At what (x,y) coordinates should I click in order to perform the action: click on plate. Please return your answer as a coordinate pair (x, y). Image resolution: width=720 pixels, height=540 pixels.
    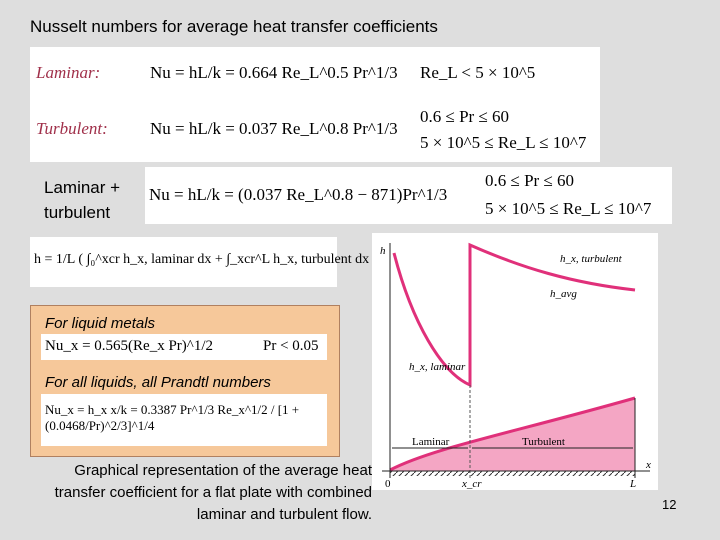
    Looking at the image, I should click on (512, 473).